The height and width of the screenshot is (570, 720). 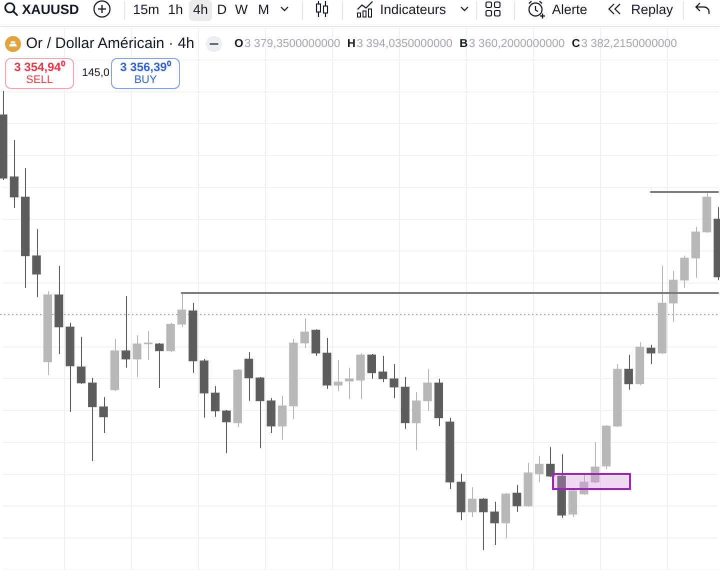 I want to click on text: XAUUSD, so click(x=51, y=10).